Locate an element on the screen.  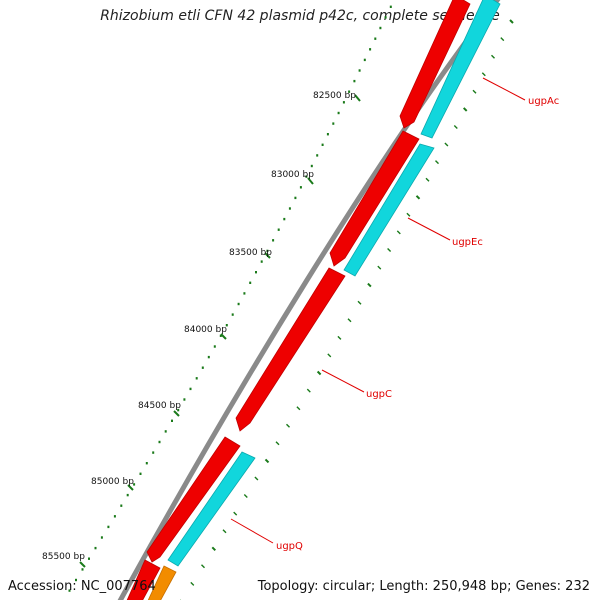
gene-label-ugpAc: ugpAc is located at coordinates (543, 101).